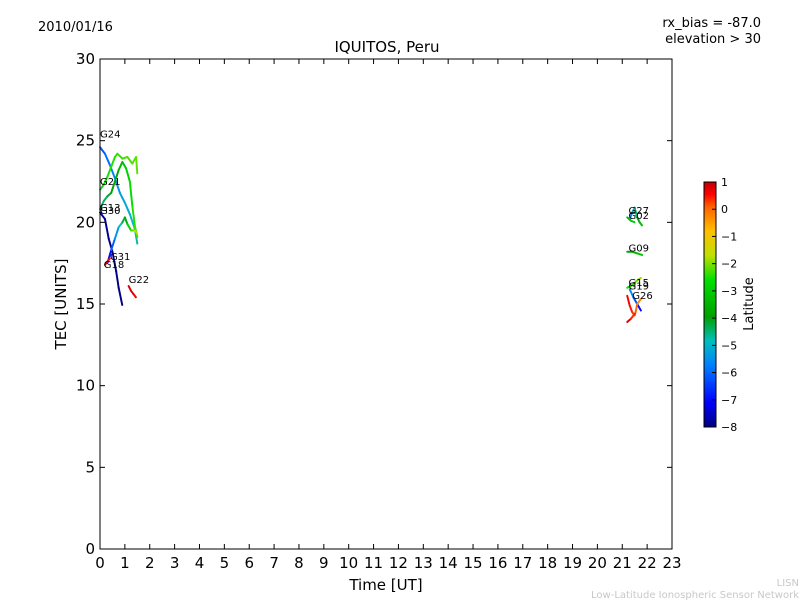  Describe the element at coordinates (638, 286) in the screenshot. I see `satellite-label: G19` at that location.